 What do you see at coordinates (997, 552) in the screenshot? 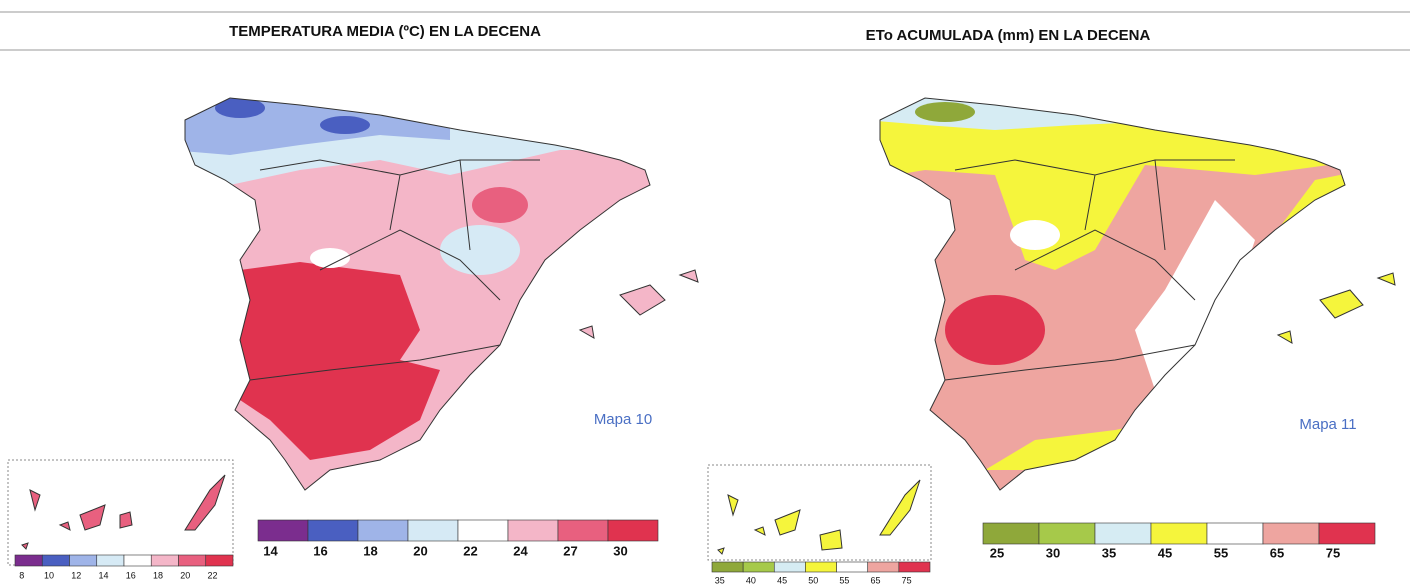
I see `legend-label: 25` at bounding box center [997, 552].